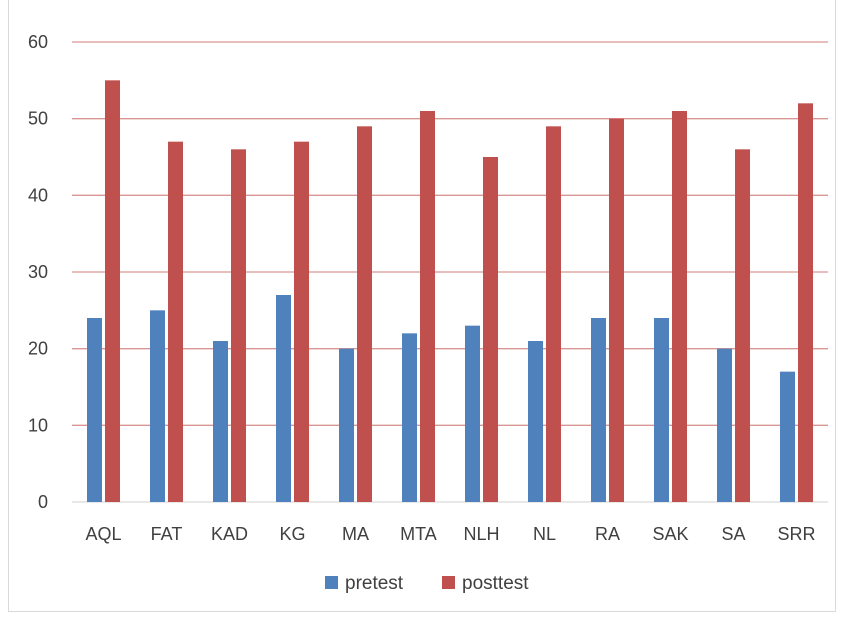  Describe the element at coordinates (103, 534) in the screenshot. I see `x-tick-label: AQL` at that location.